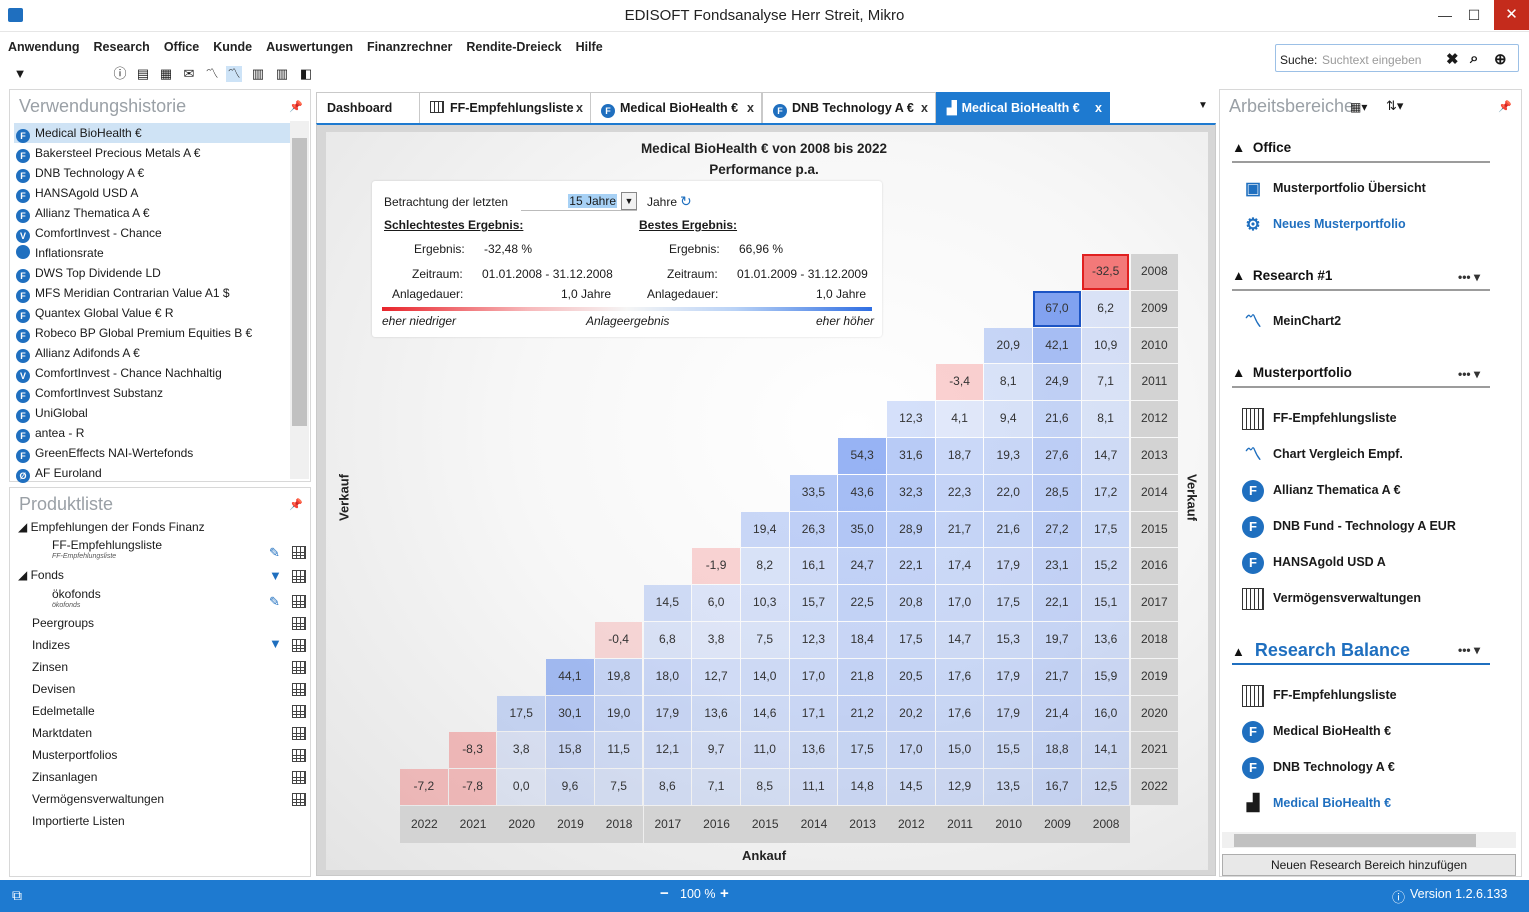  What do you see at coordinates (618, 676) in the screenshot?
I see `heatmap-cell: 19,8` at bounding box center [618, 676].